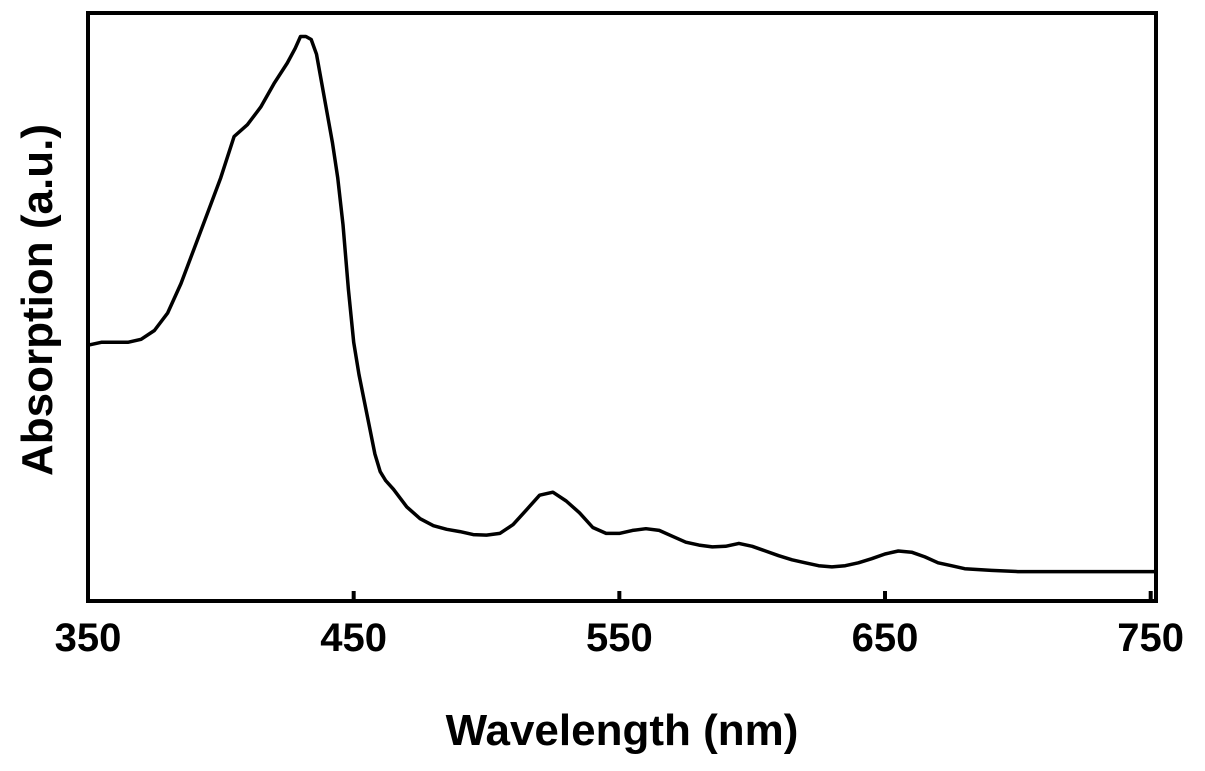 The width and height of the screenshot is (1205, 771). What do you see at coordinates (622, 730) in the screenshot?
I see `x-axis-title: Wavelength (nm)` at bounding box center [622, 730].